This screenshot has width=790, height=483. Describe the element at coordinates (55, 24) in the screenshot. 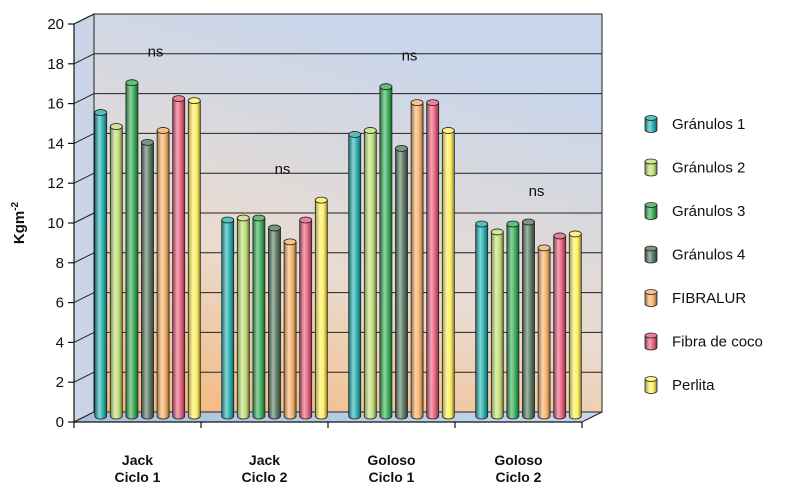

I see `y-tick-label: 20` at that location.